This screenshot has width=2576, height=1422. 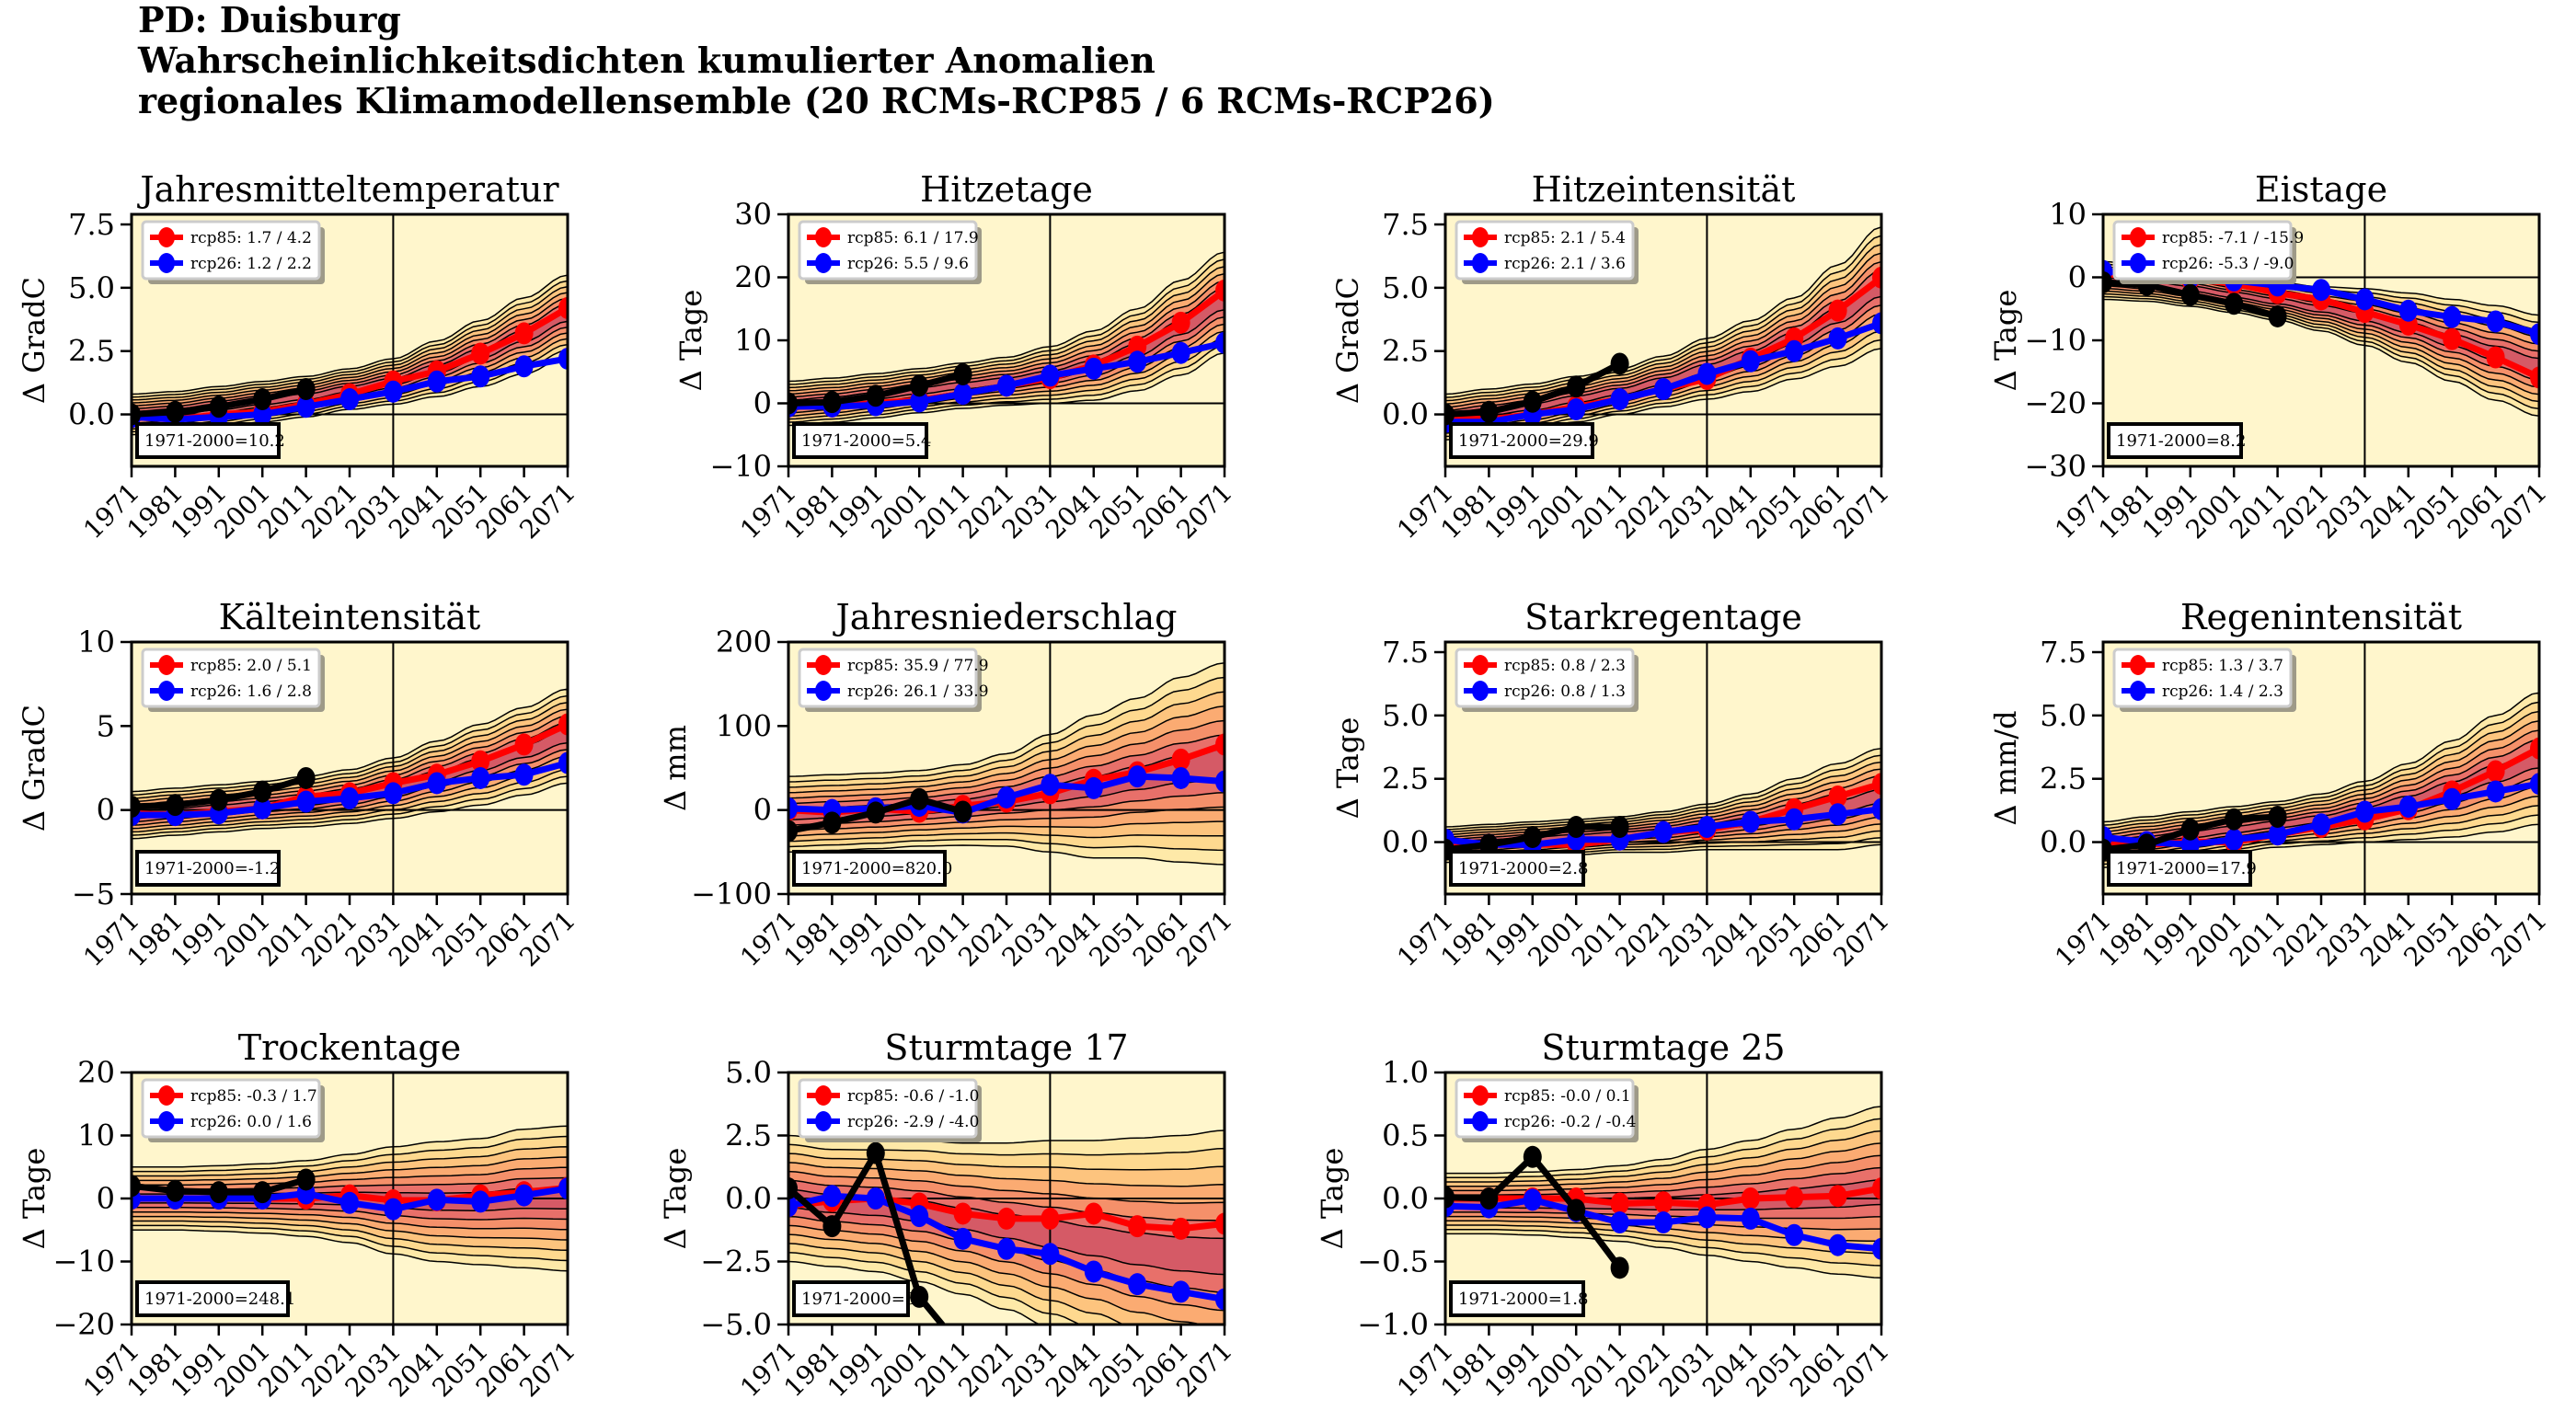 I want to click on data-point-rcp26-2021, so click(x=1663, y=831).